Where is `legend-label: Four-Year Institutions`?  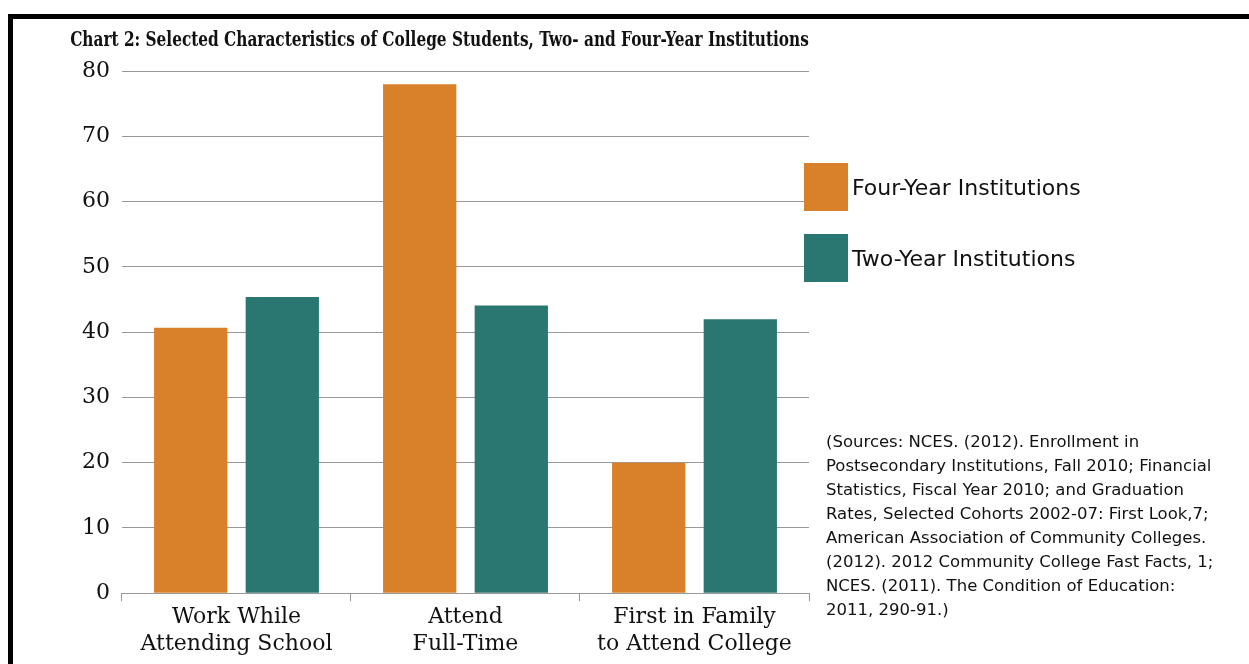
legend-label: Four-Year Institutions is located at coordinates (966, 187).